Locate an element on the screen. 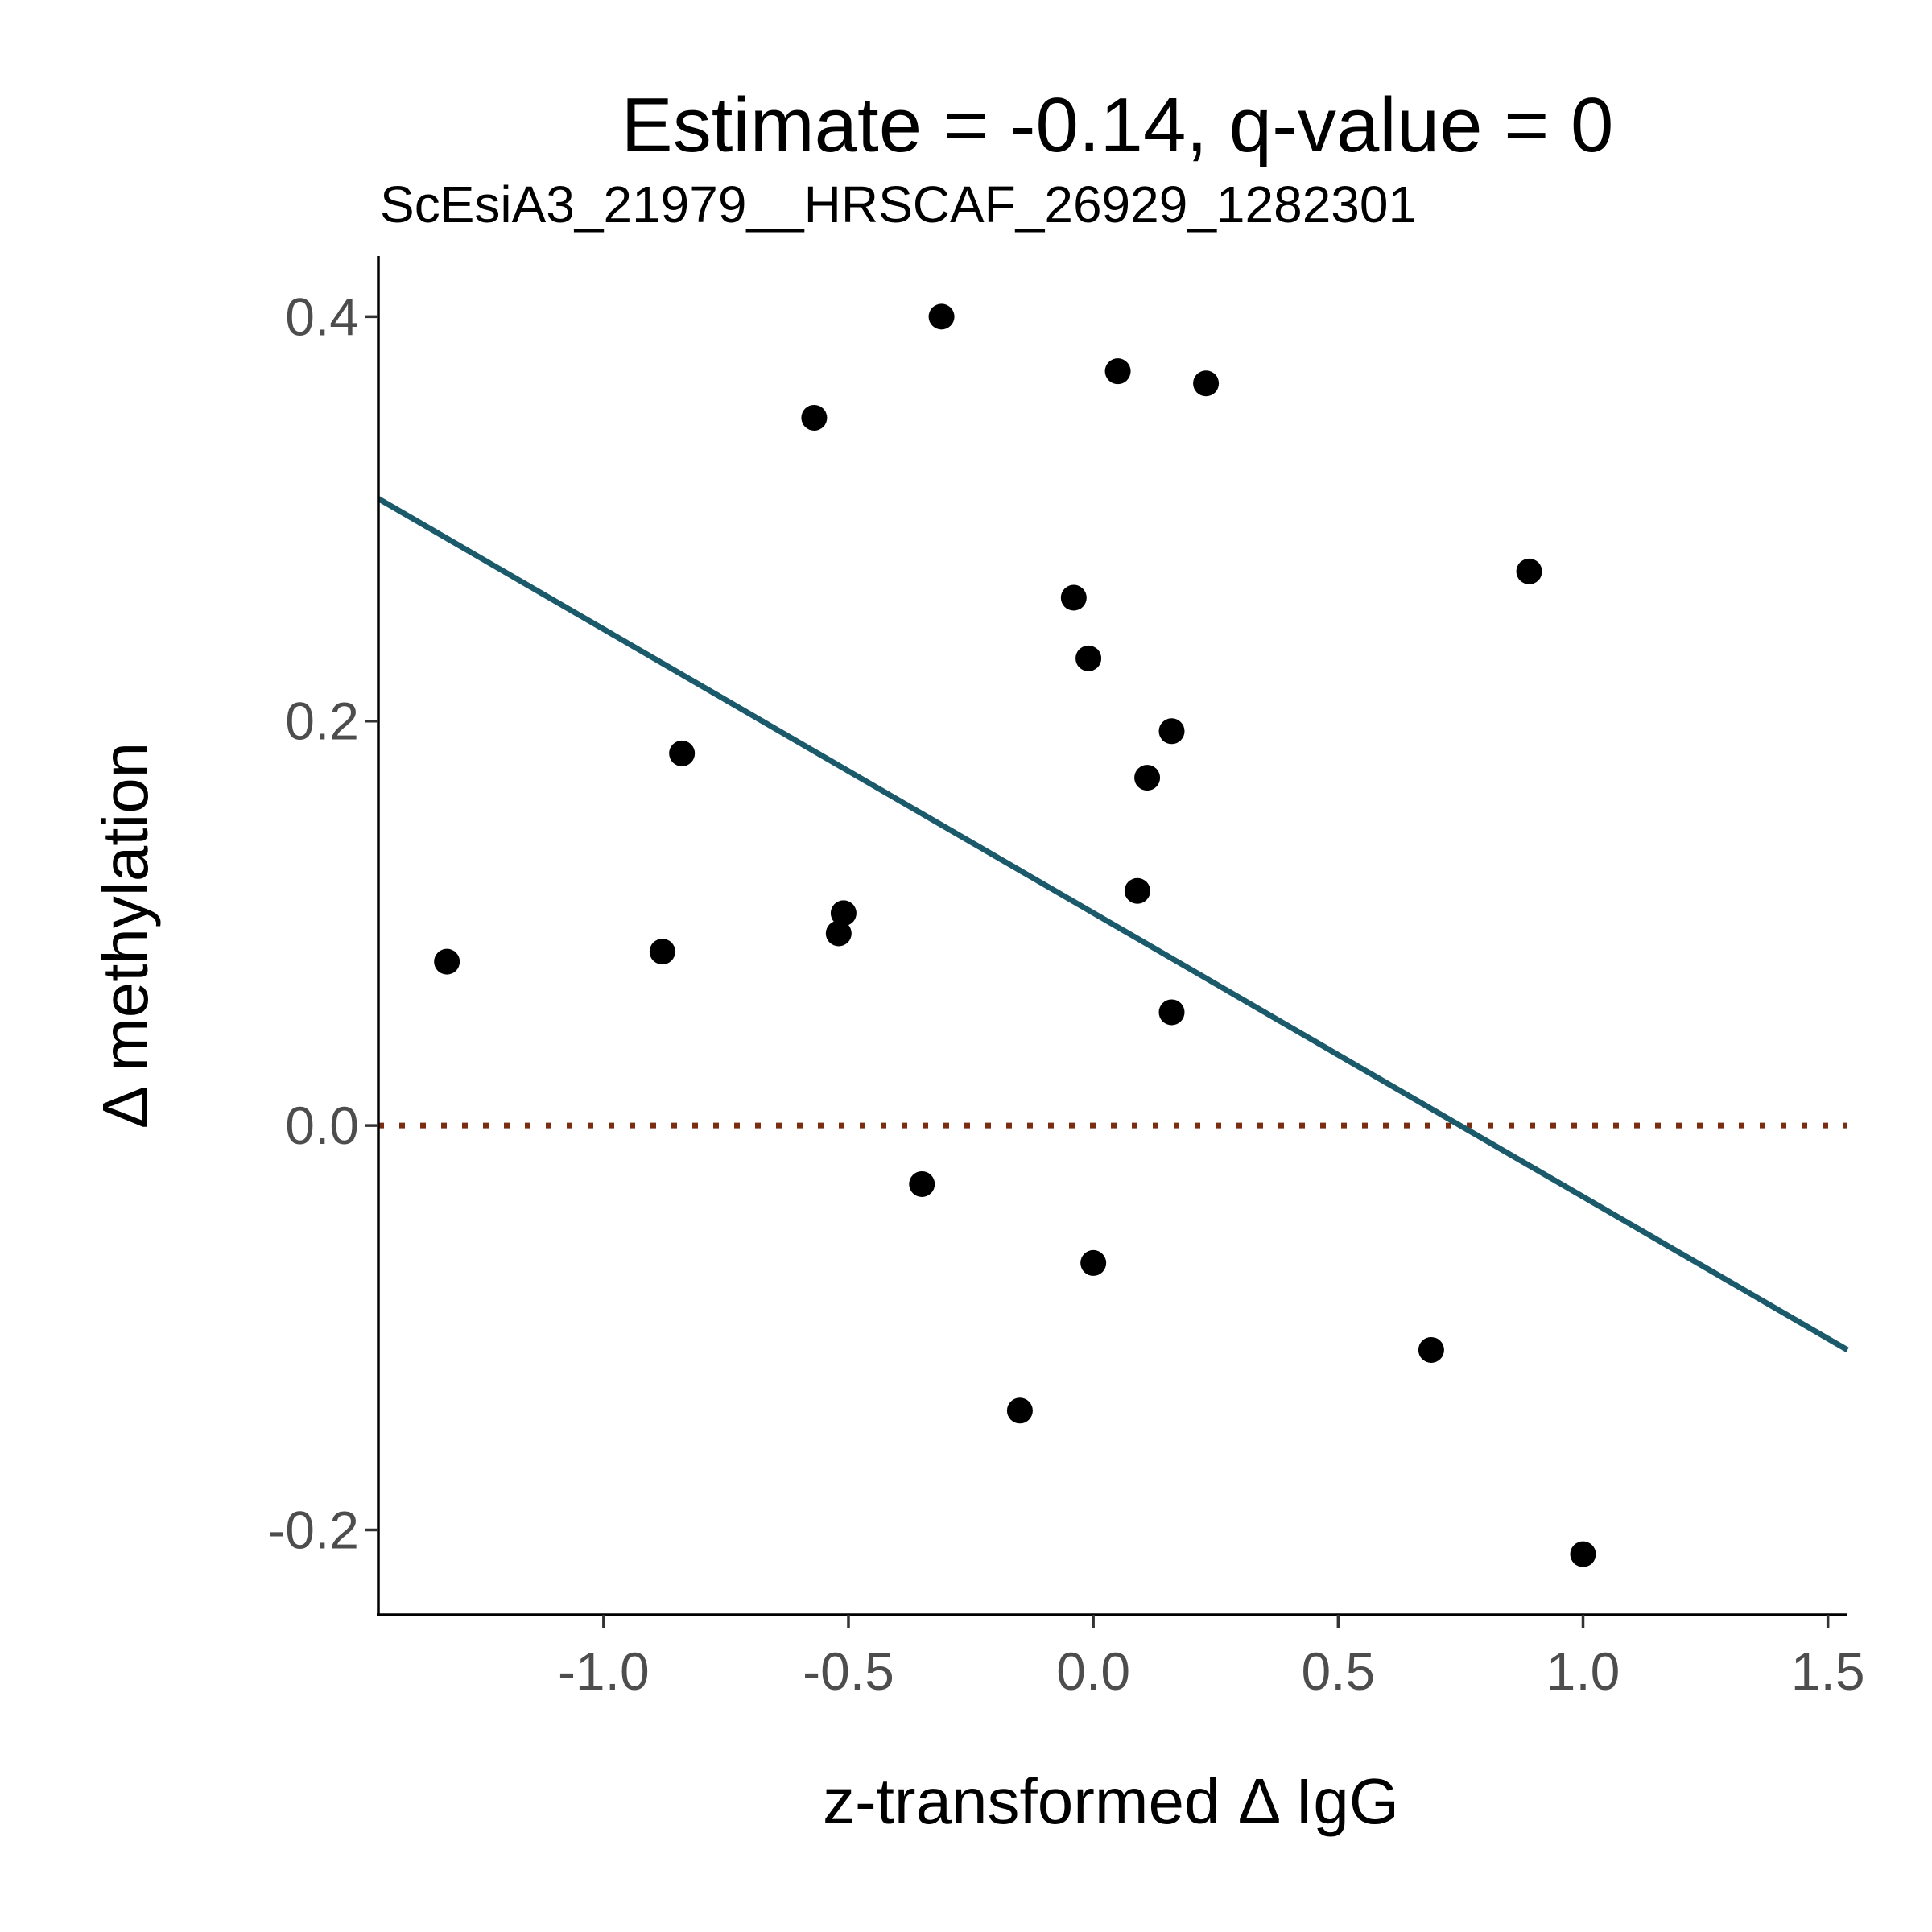  chart-subtitle: ScEsiA3_21979__HRSCAF_26929_1282301 is located at coordinates (898, 204).